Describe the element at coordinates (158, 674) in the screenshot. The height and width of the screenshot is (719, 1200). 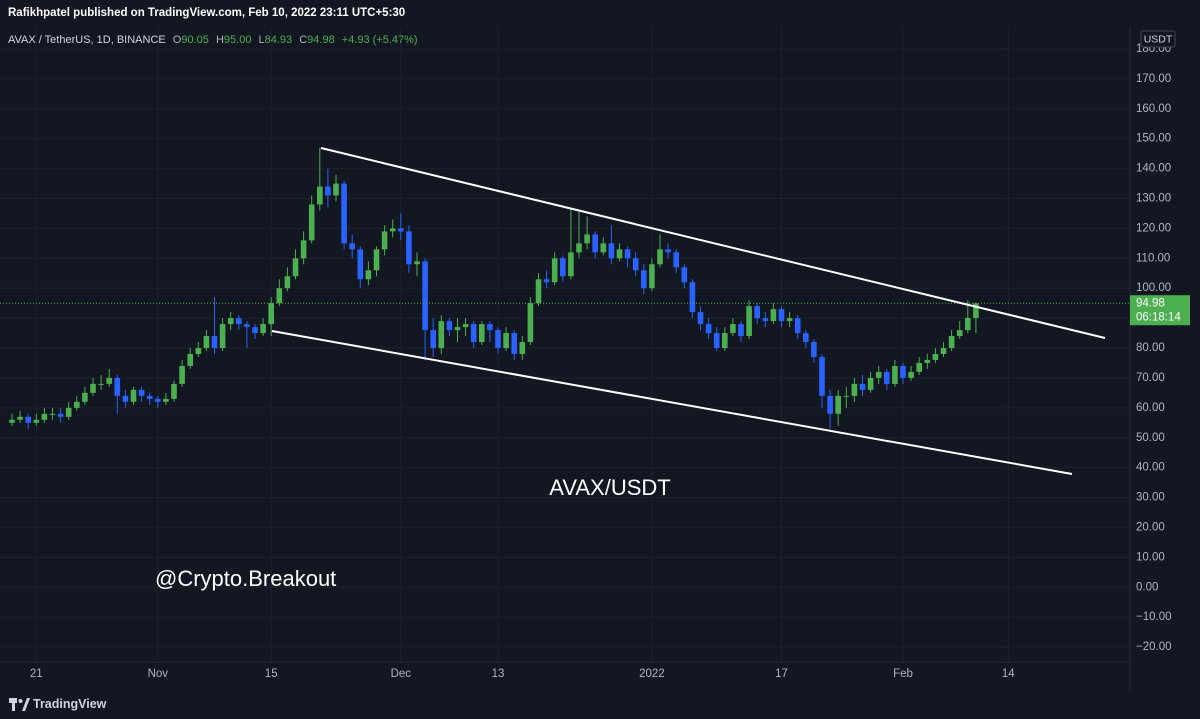
I see `x-tick-label: Nov` at that location.